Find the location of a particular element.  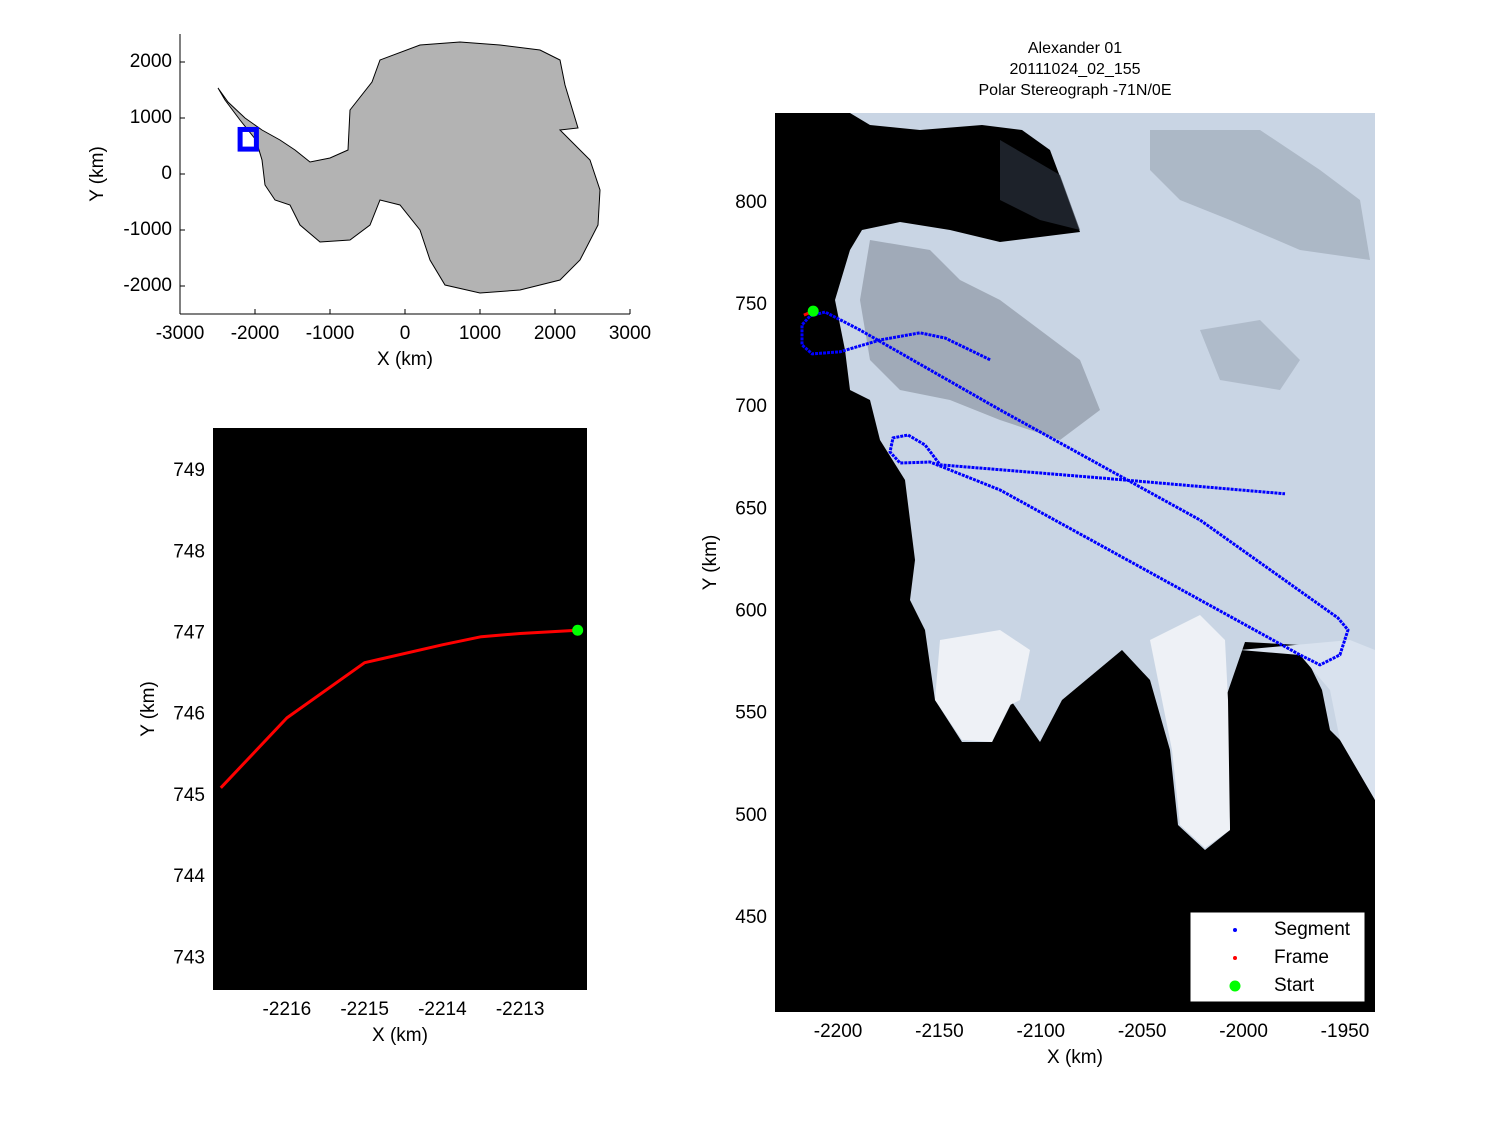

plot-background is located at coordinates (400, 709).